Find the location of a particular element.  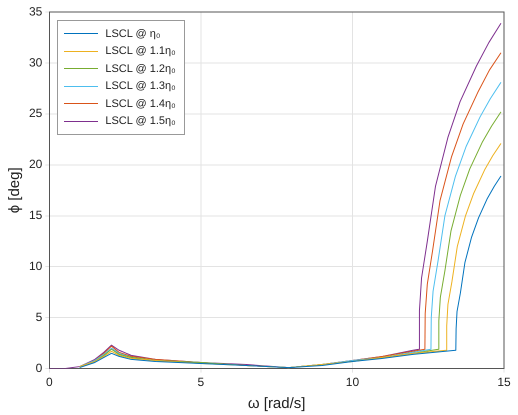

y-tick-label: 0 is located at coordinates (39, 367).